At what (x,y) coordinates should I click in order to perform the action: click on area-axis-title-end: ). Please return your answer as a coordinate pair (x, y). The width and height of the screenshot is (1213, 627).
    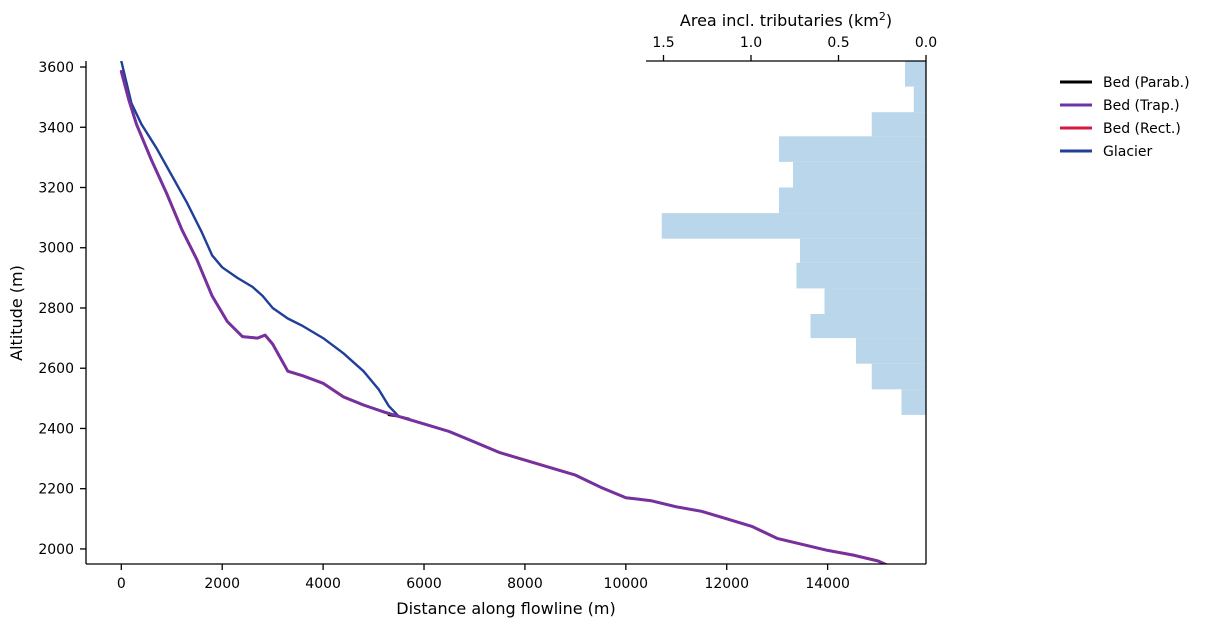
    Looking at the image, I should click on (889, 20).